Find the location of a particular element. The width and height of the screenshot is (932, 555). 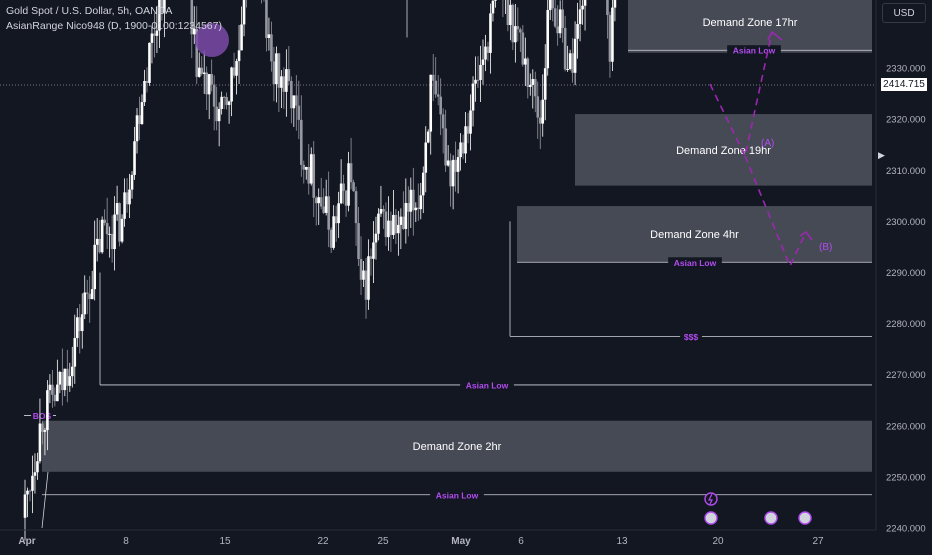

x-tick-label: 13 is located at coordinates (622, 541).